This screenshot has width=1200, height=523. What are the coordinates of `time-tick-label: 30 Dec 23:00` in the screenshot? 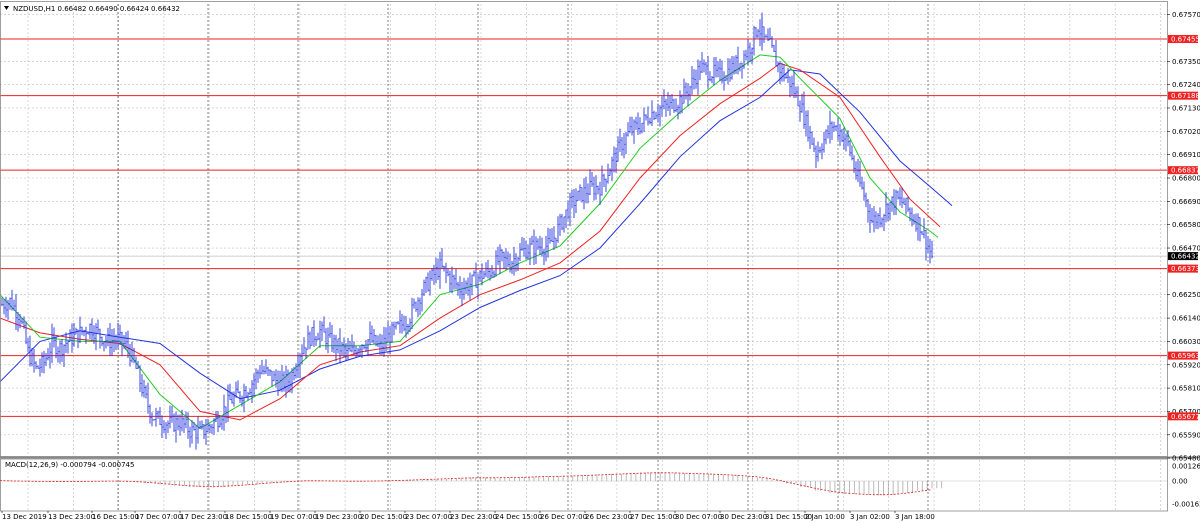 It's located at (743, 517).